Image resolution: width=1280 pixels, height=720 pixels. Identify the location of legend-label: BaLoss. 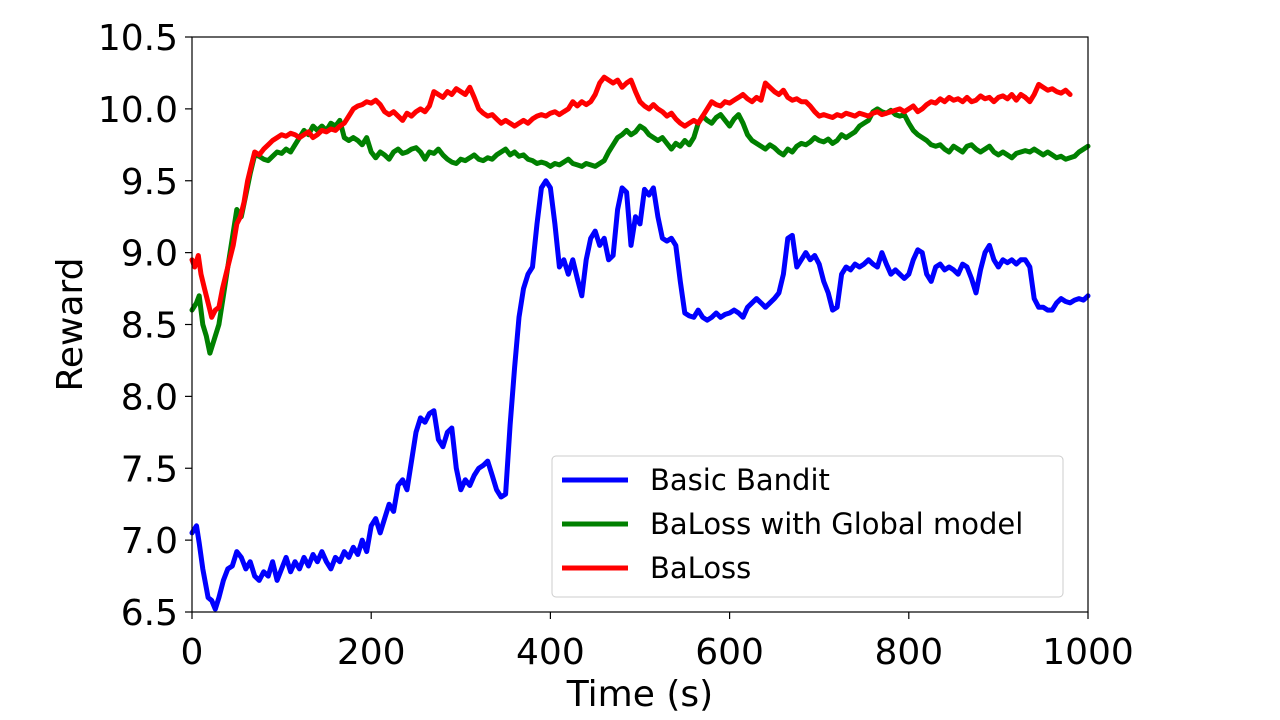
(700, 568).